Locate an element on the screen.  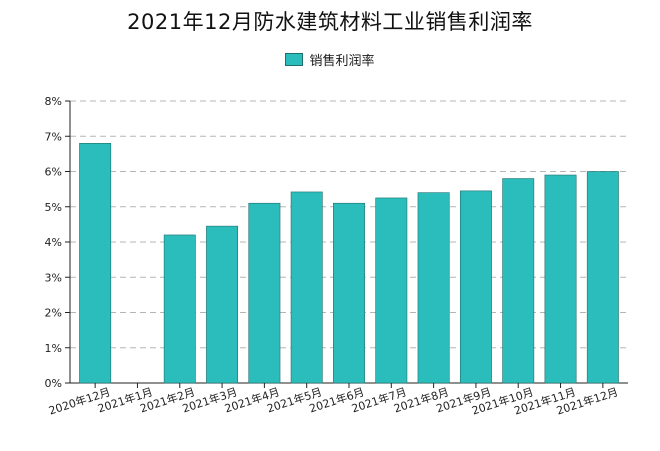
y-tick-label: 1% is located at coordinates (53, 348).